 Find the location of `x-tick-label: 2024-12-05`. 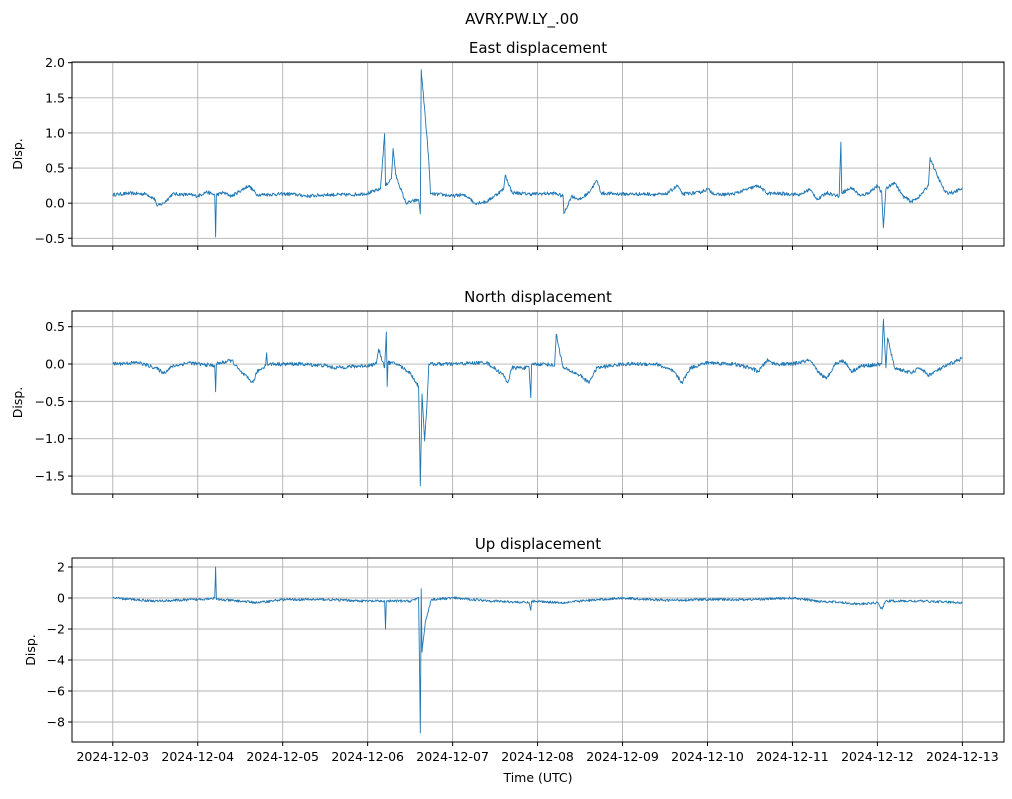

x-tick-label: 2024-12-05 is located at coordinates (282, 756).